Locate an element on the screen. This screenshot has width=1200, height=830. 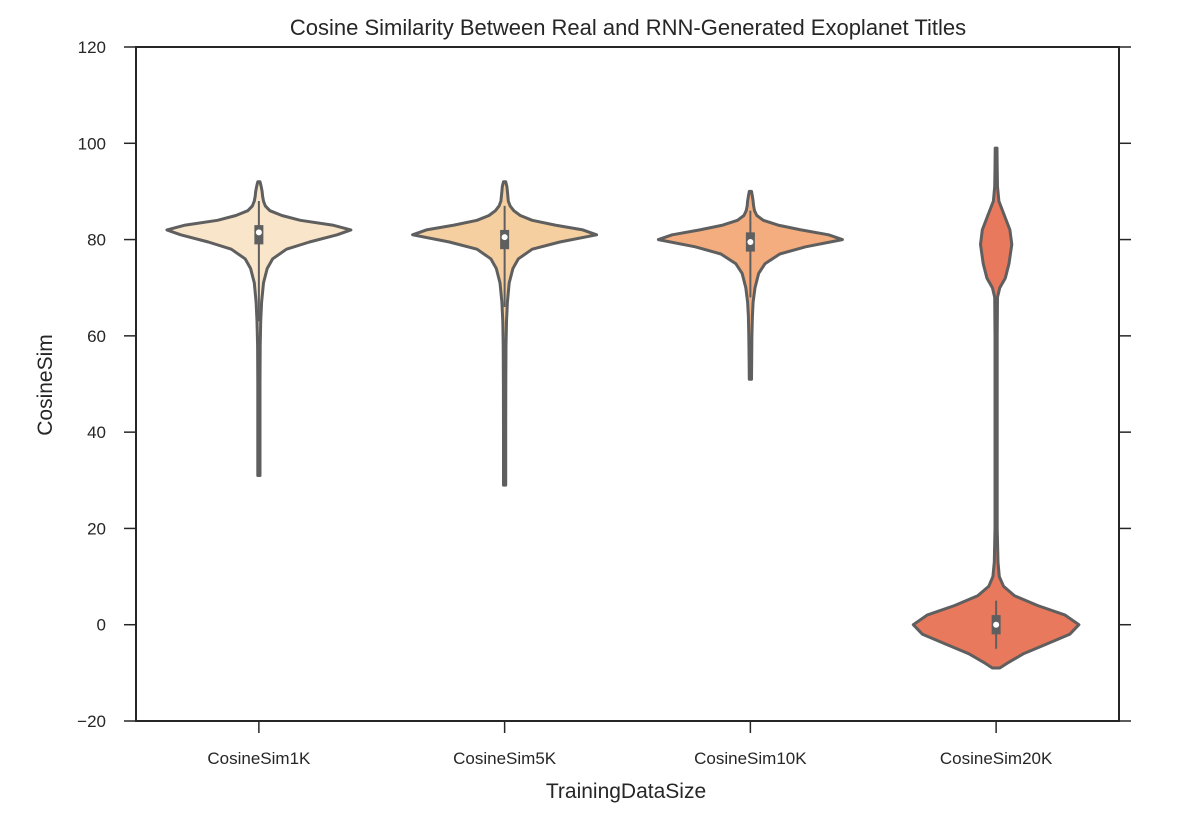
violin-median-CosineSim5K is located at coordinates (504, 237).